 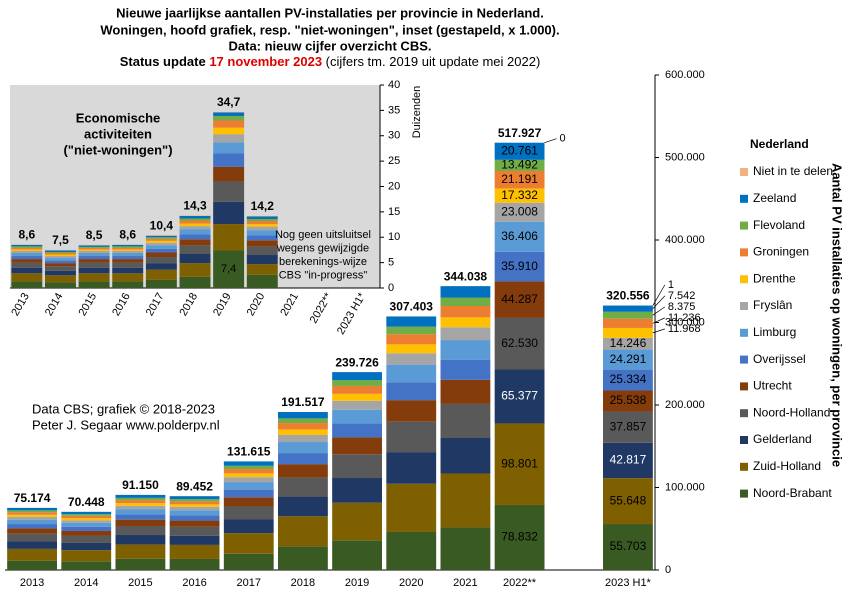 What do you see at coordinates (628, 546) in the screenshot?
I see `segment-label: 55.703` at bounding box center [628, 546].